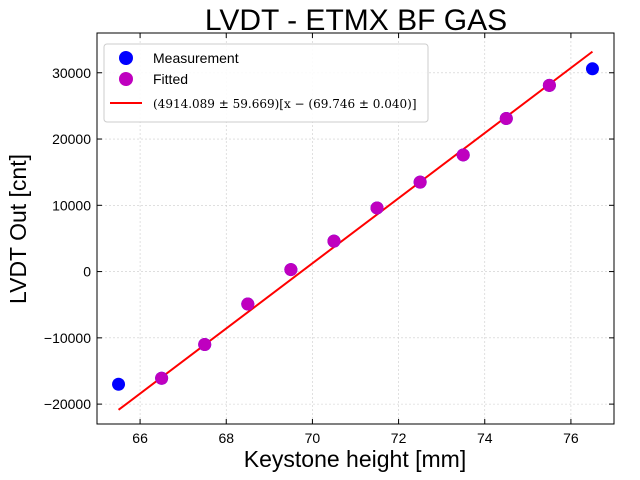  What do you see at coordinates (126, 58) in the screenshot?
I see `legend-marker-measurement` at bounding box center [126, 58].